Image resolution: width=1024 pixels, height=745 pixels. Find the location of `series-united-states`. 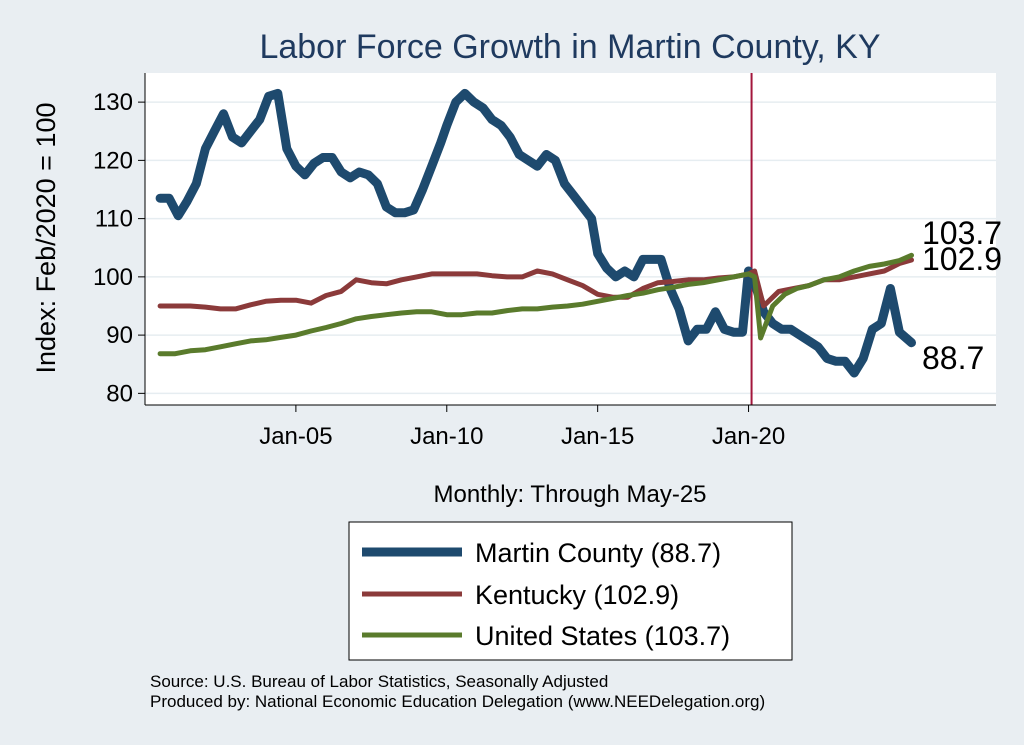

series-united-states is located at coordinates (535, 304).